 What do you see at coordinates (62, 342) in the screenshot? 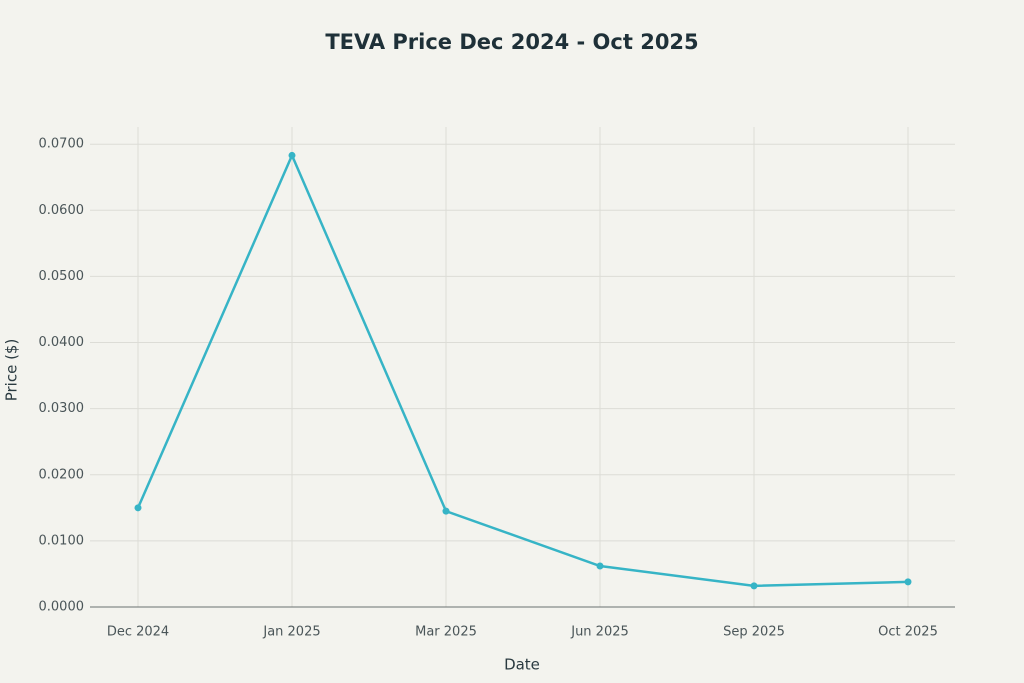
I see `y-tick-label: 0.0400` at bounding box center [62, 342].